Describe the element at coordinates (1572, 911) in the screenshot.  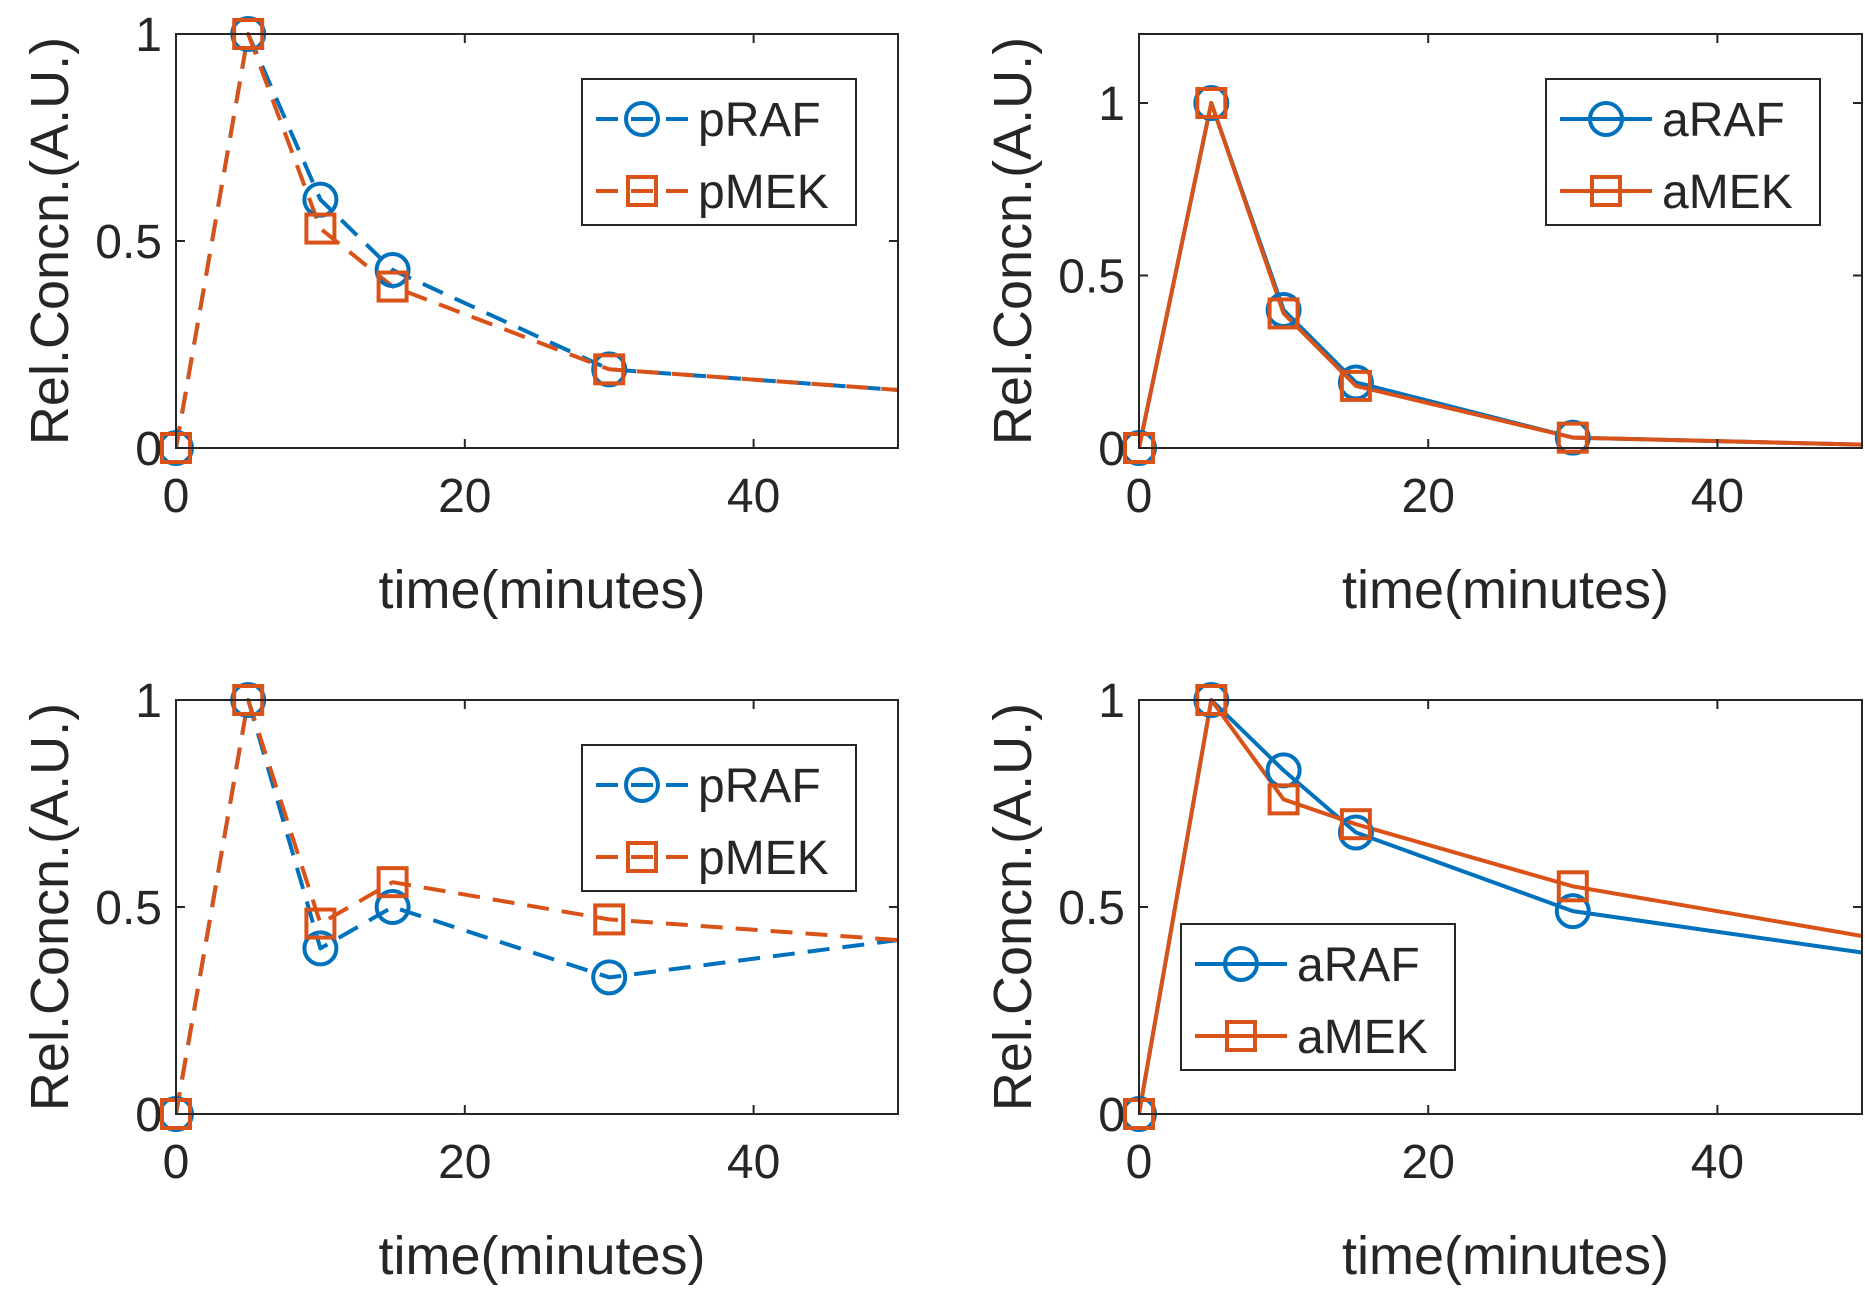
I see `data-point-aRAF` at that location.